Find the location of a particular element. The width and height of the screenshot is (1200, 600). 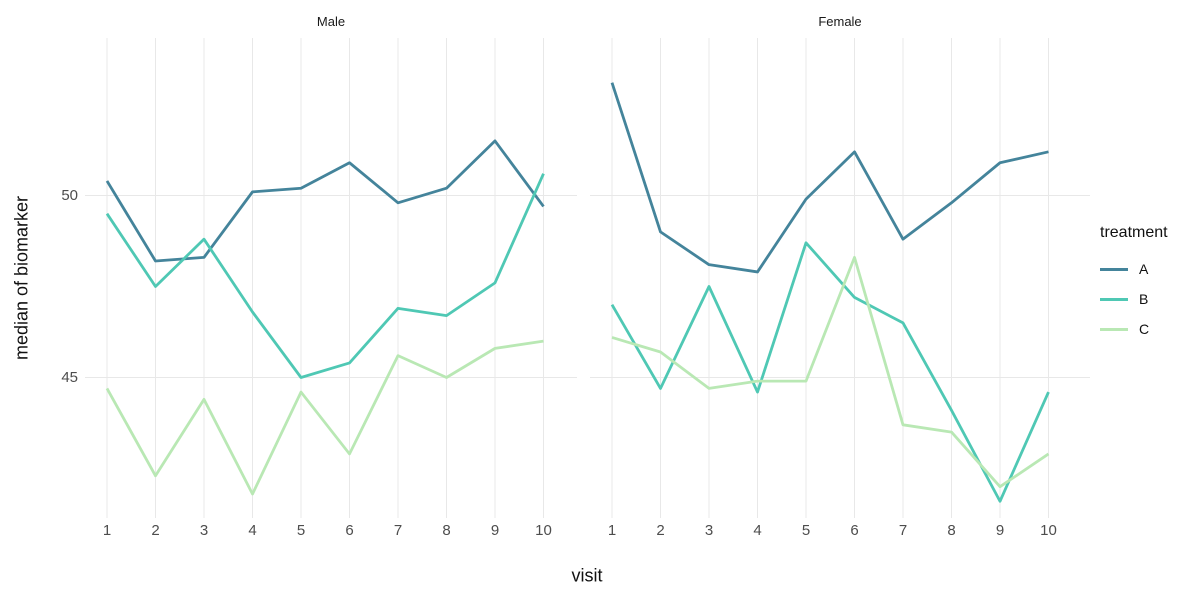

series-line-C-female is located at coordinates (830, 372).